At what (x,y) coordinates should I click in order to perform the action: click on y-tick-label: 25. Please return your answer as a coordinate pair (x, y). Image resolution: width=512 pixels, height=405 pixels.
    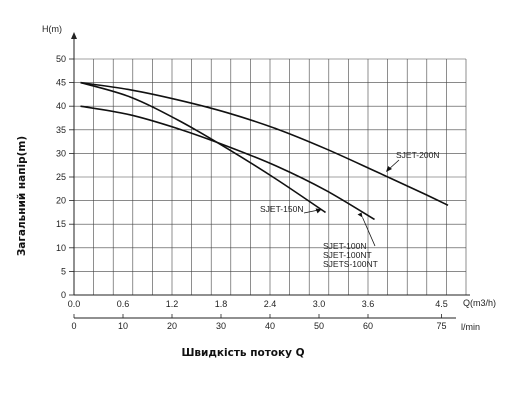
    Looking at the image, I should click on (61, 177).